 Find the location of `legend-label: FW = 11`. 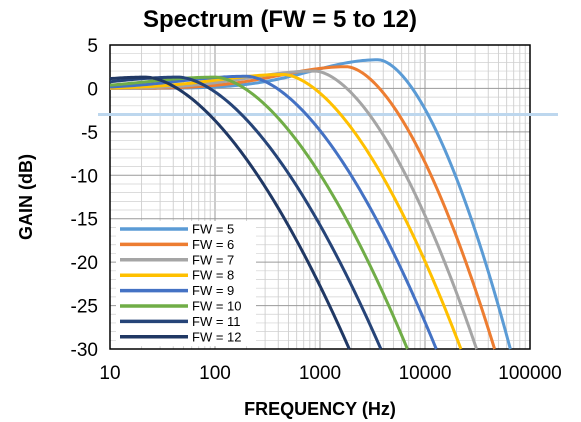

legend-label: FW = 11 is located at coordinates (216, 321).